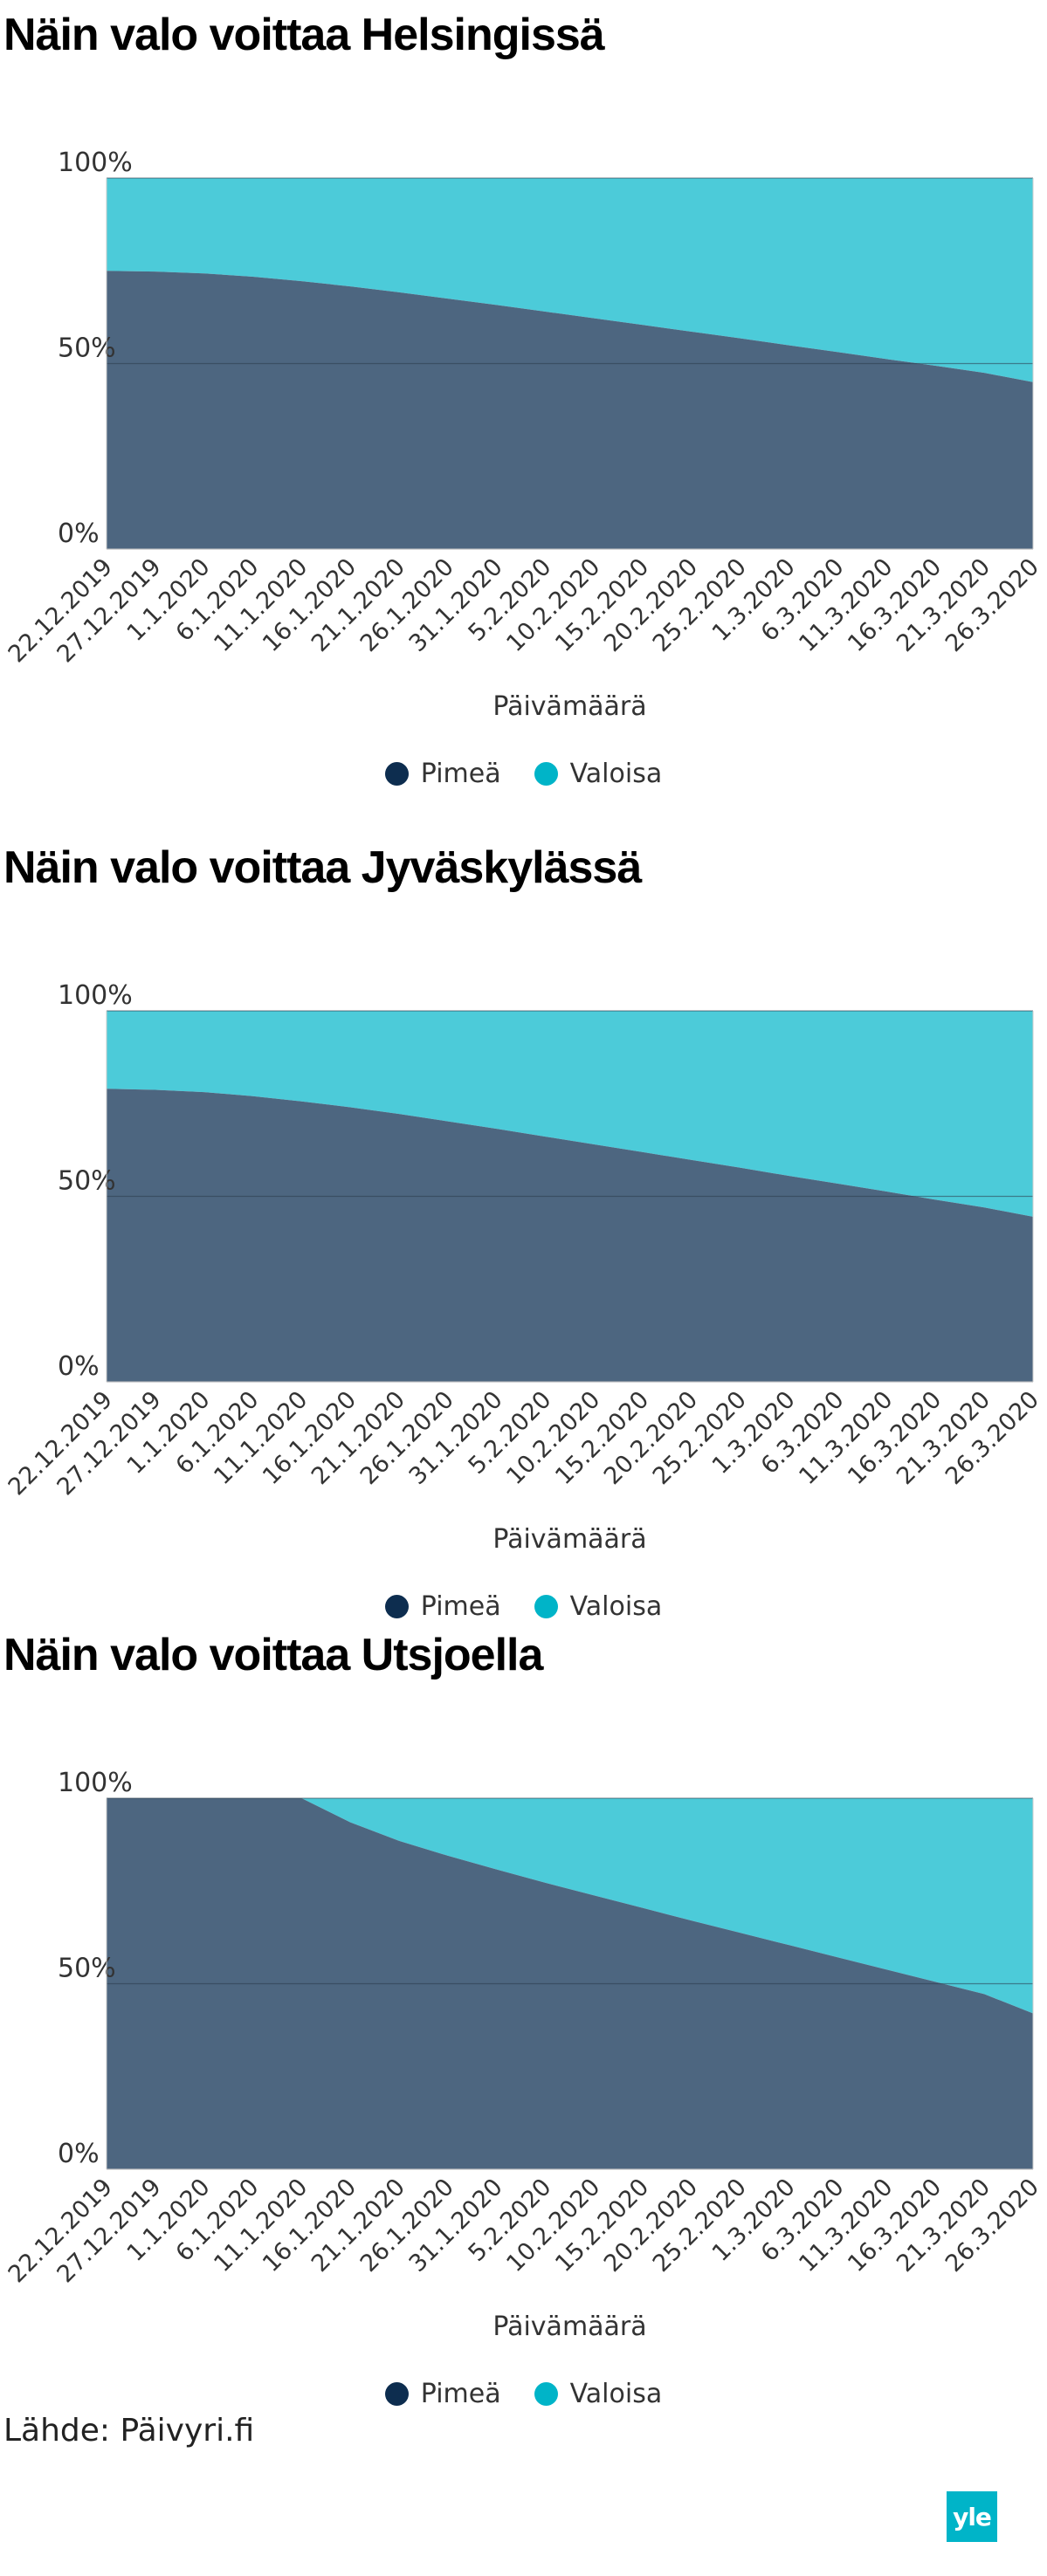 This screenshot has width=1047, height=2576. I want to click on chart-title: Näin valo voittaa Utsjoella, so click(273, 1655).